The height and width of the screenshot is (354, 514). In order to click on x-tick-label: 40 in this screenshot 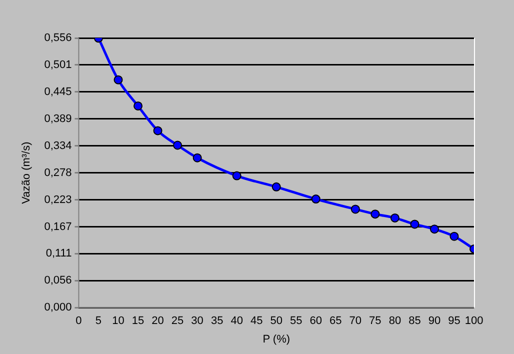, I will do `click(236, 321)`.